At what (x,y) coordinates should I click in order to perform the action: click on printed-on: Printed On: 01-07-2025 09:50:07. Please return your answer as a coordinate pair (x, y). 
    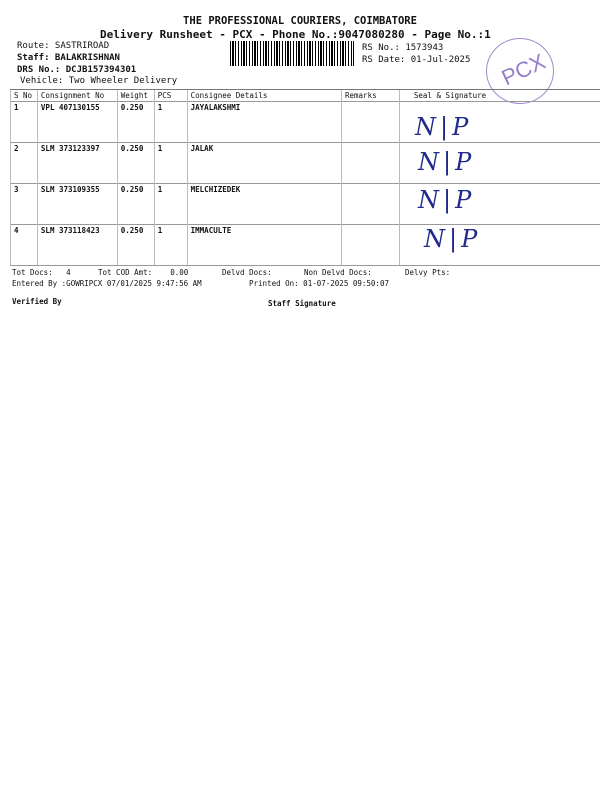
    Looking at the image, I should click on (319, 283).